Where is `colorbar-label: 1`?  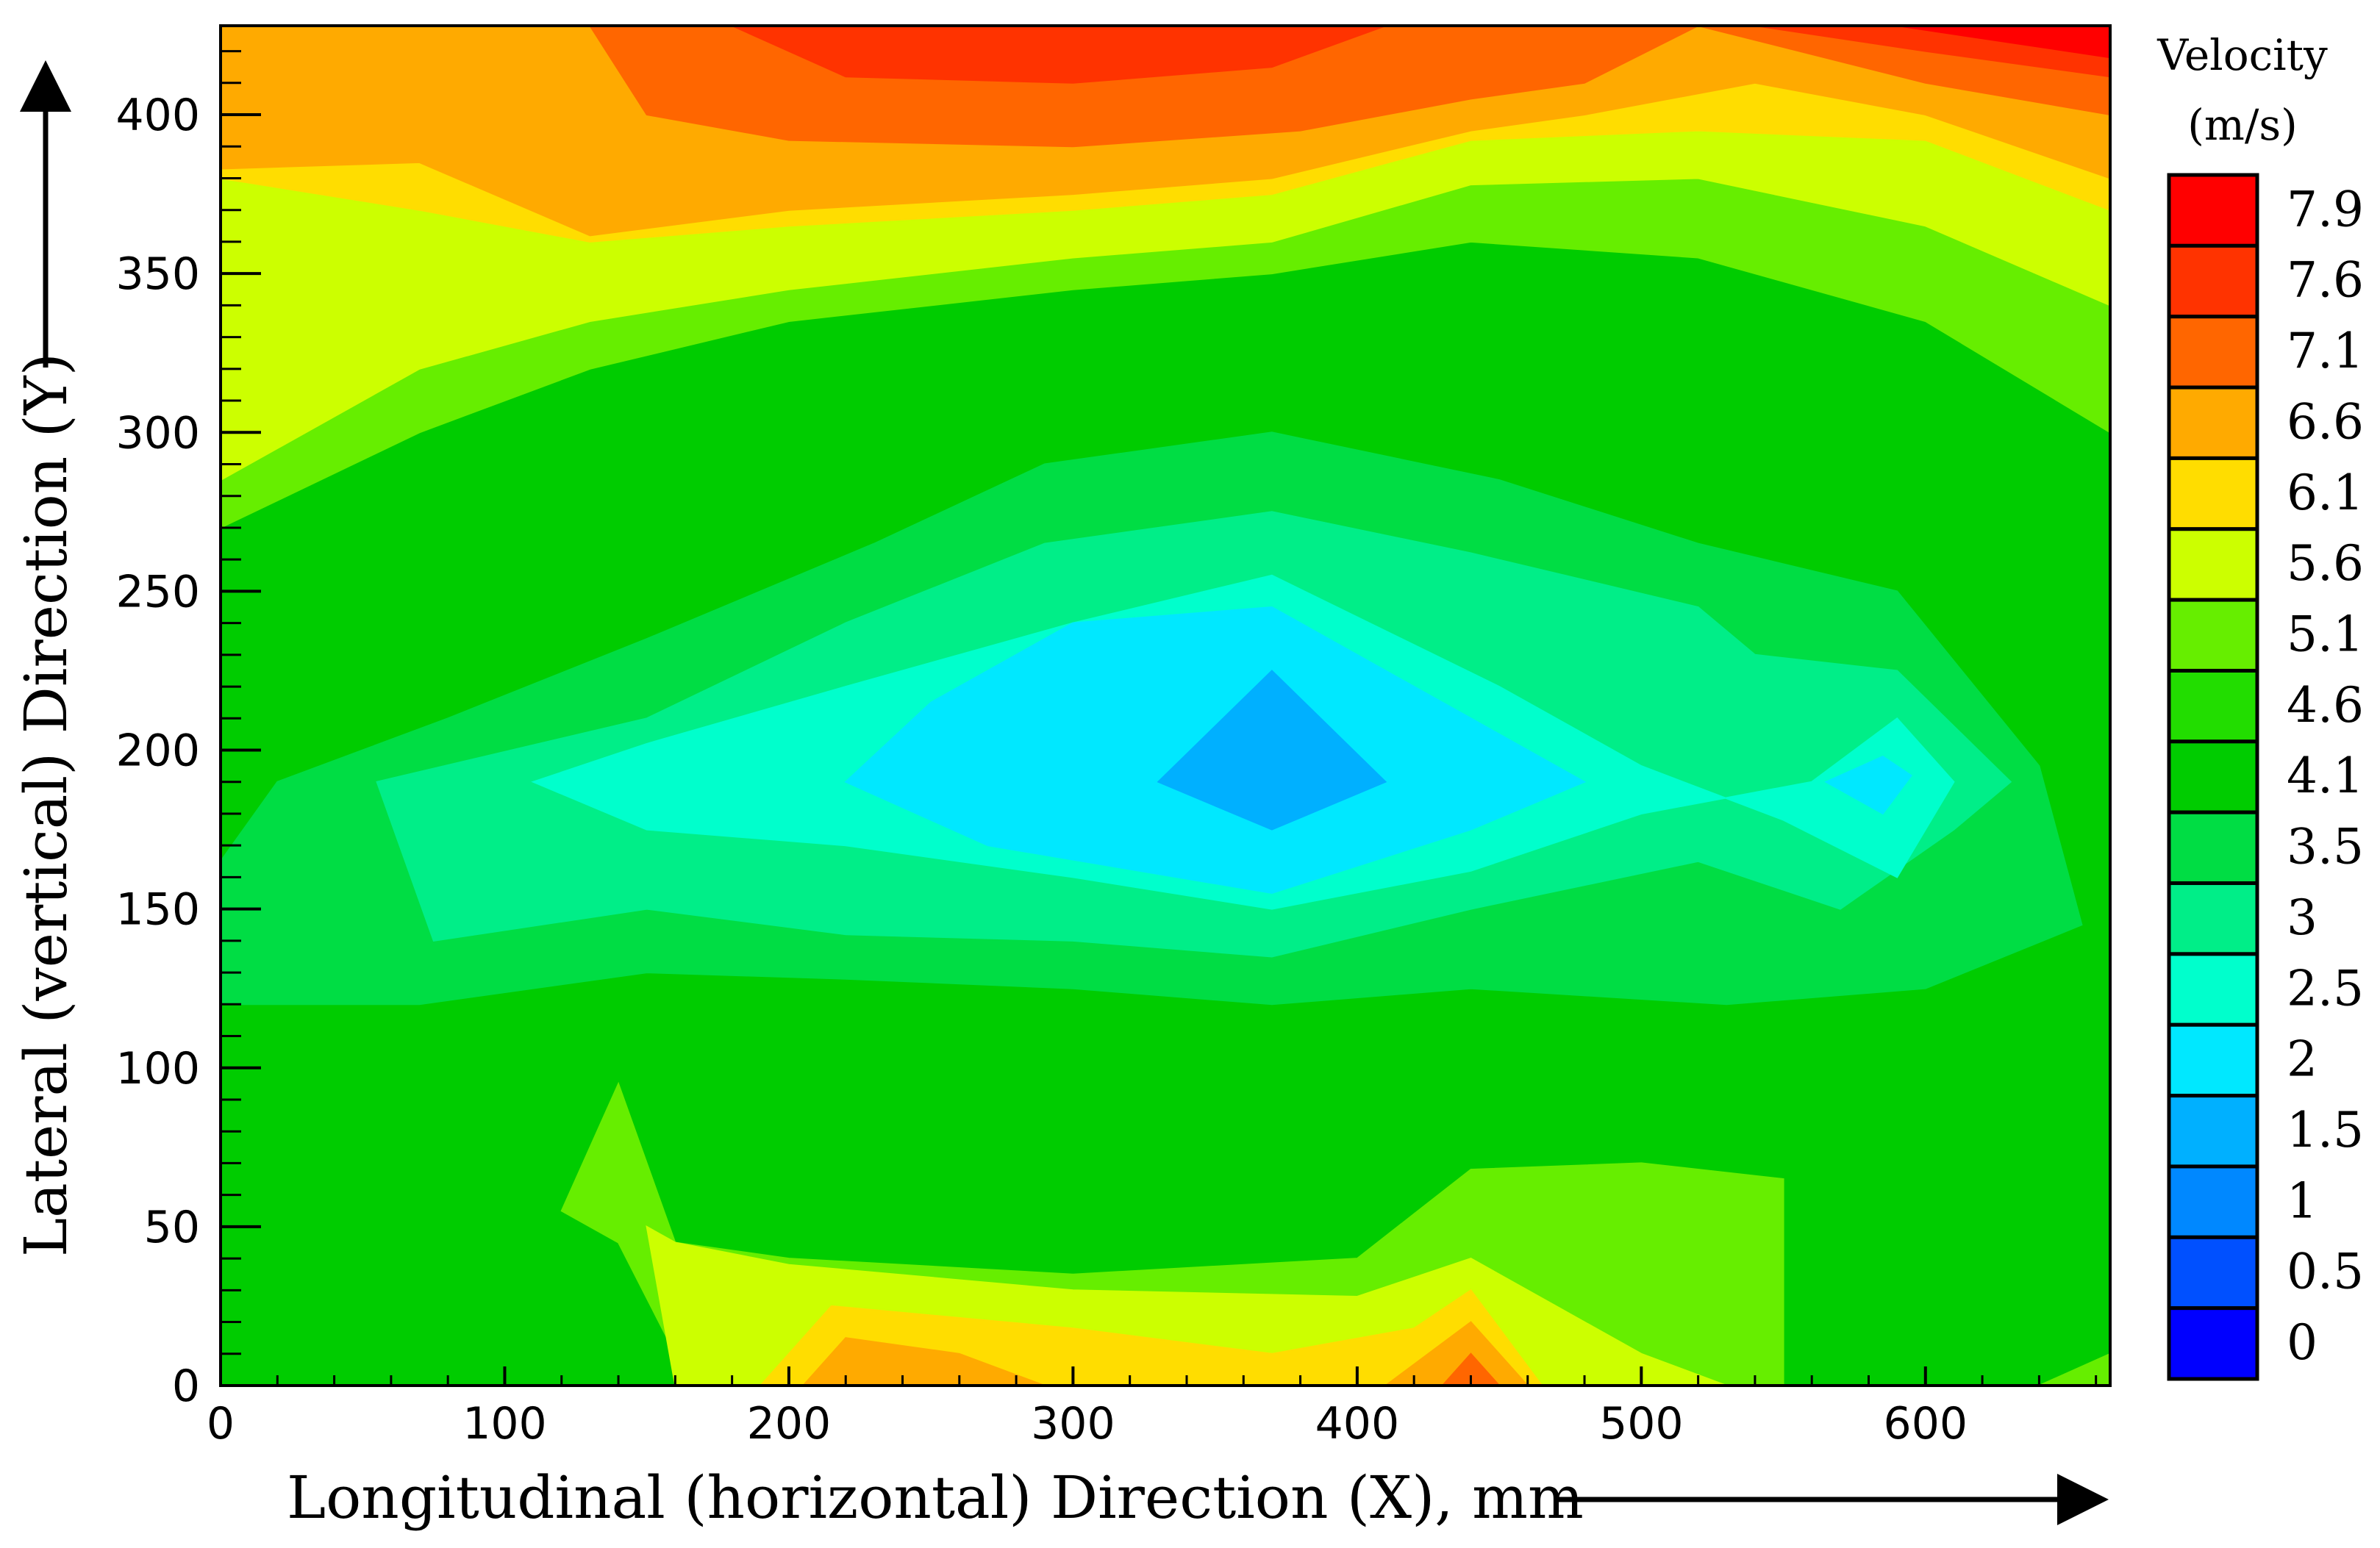 colorbar-label: 1 is located at coordinates (2302, 1200).